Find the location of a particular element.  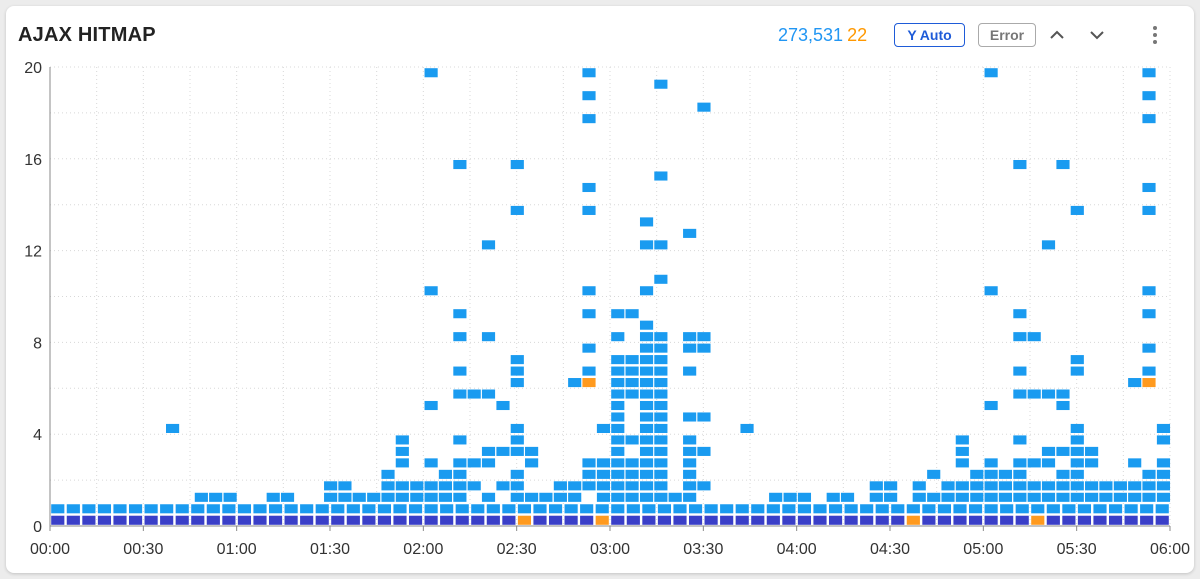

error-filter-button: Error is located at coordinates (1007, 35).